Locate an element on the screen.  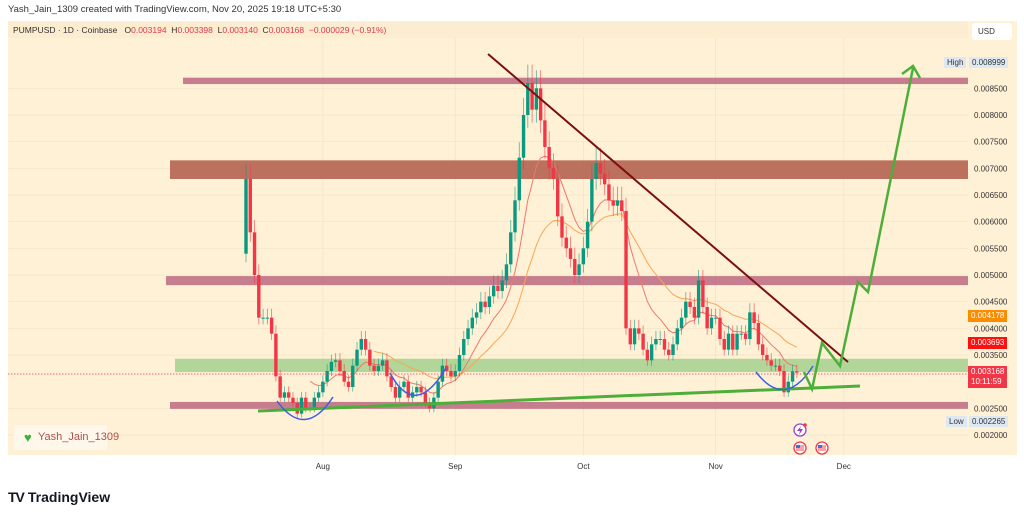
close-value: 0.003168 is located at coordinates (286, 30).